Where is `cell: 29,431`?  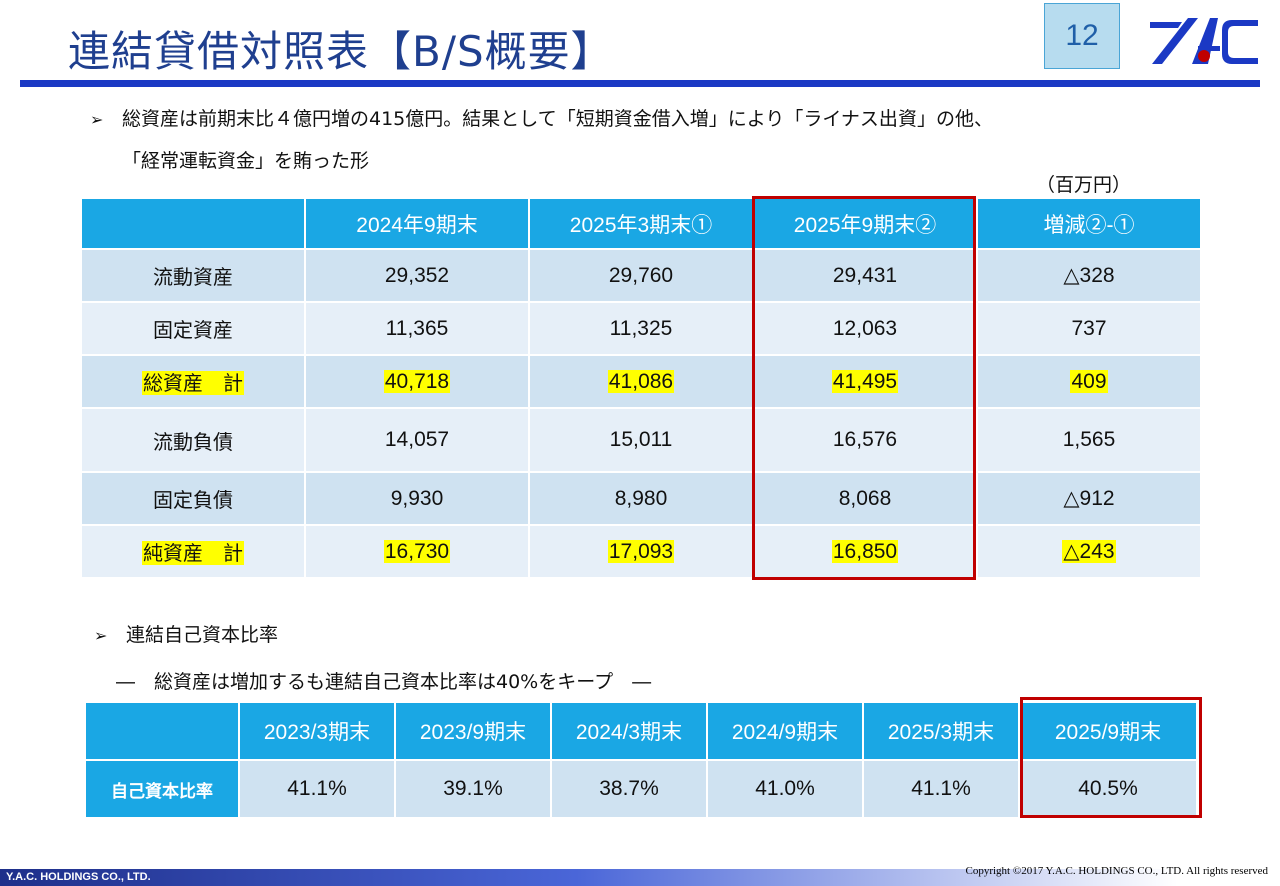 cell: 29,431 is located at coordinates (865, 275).